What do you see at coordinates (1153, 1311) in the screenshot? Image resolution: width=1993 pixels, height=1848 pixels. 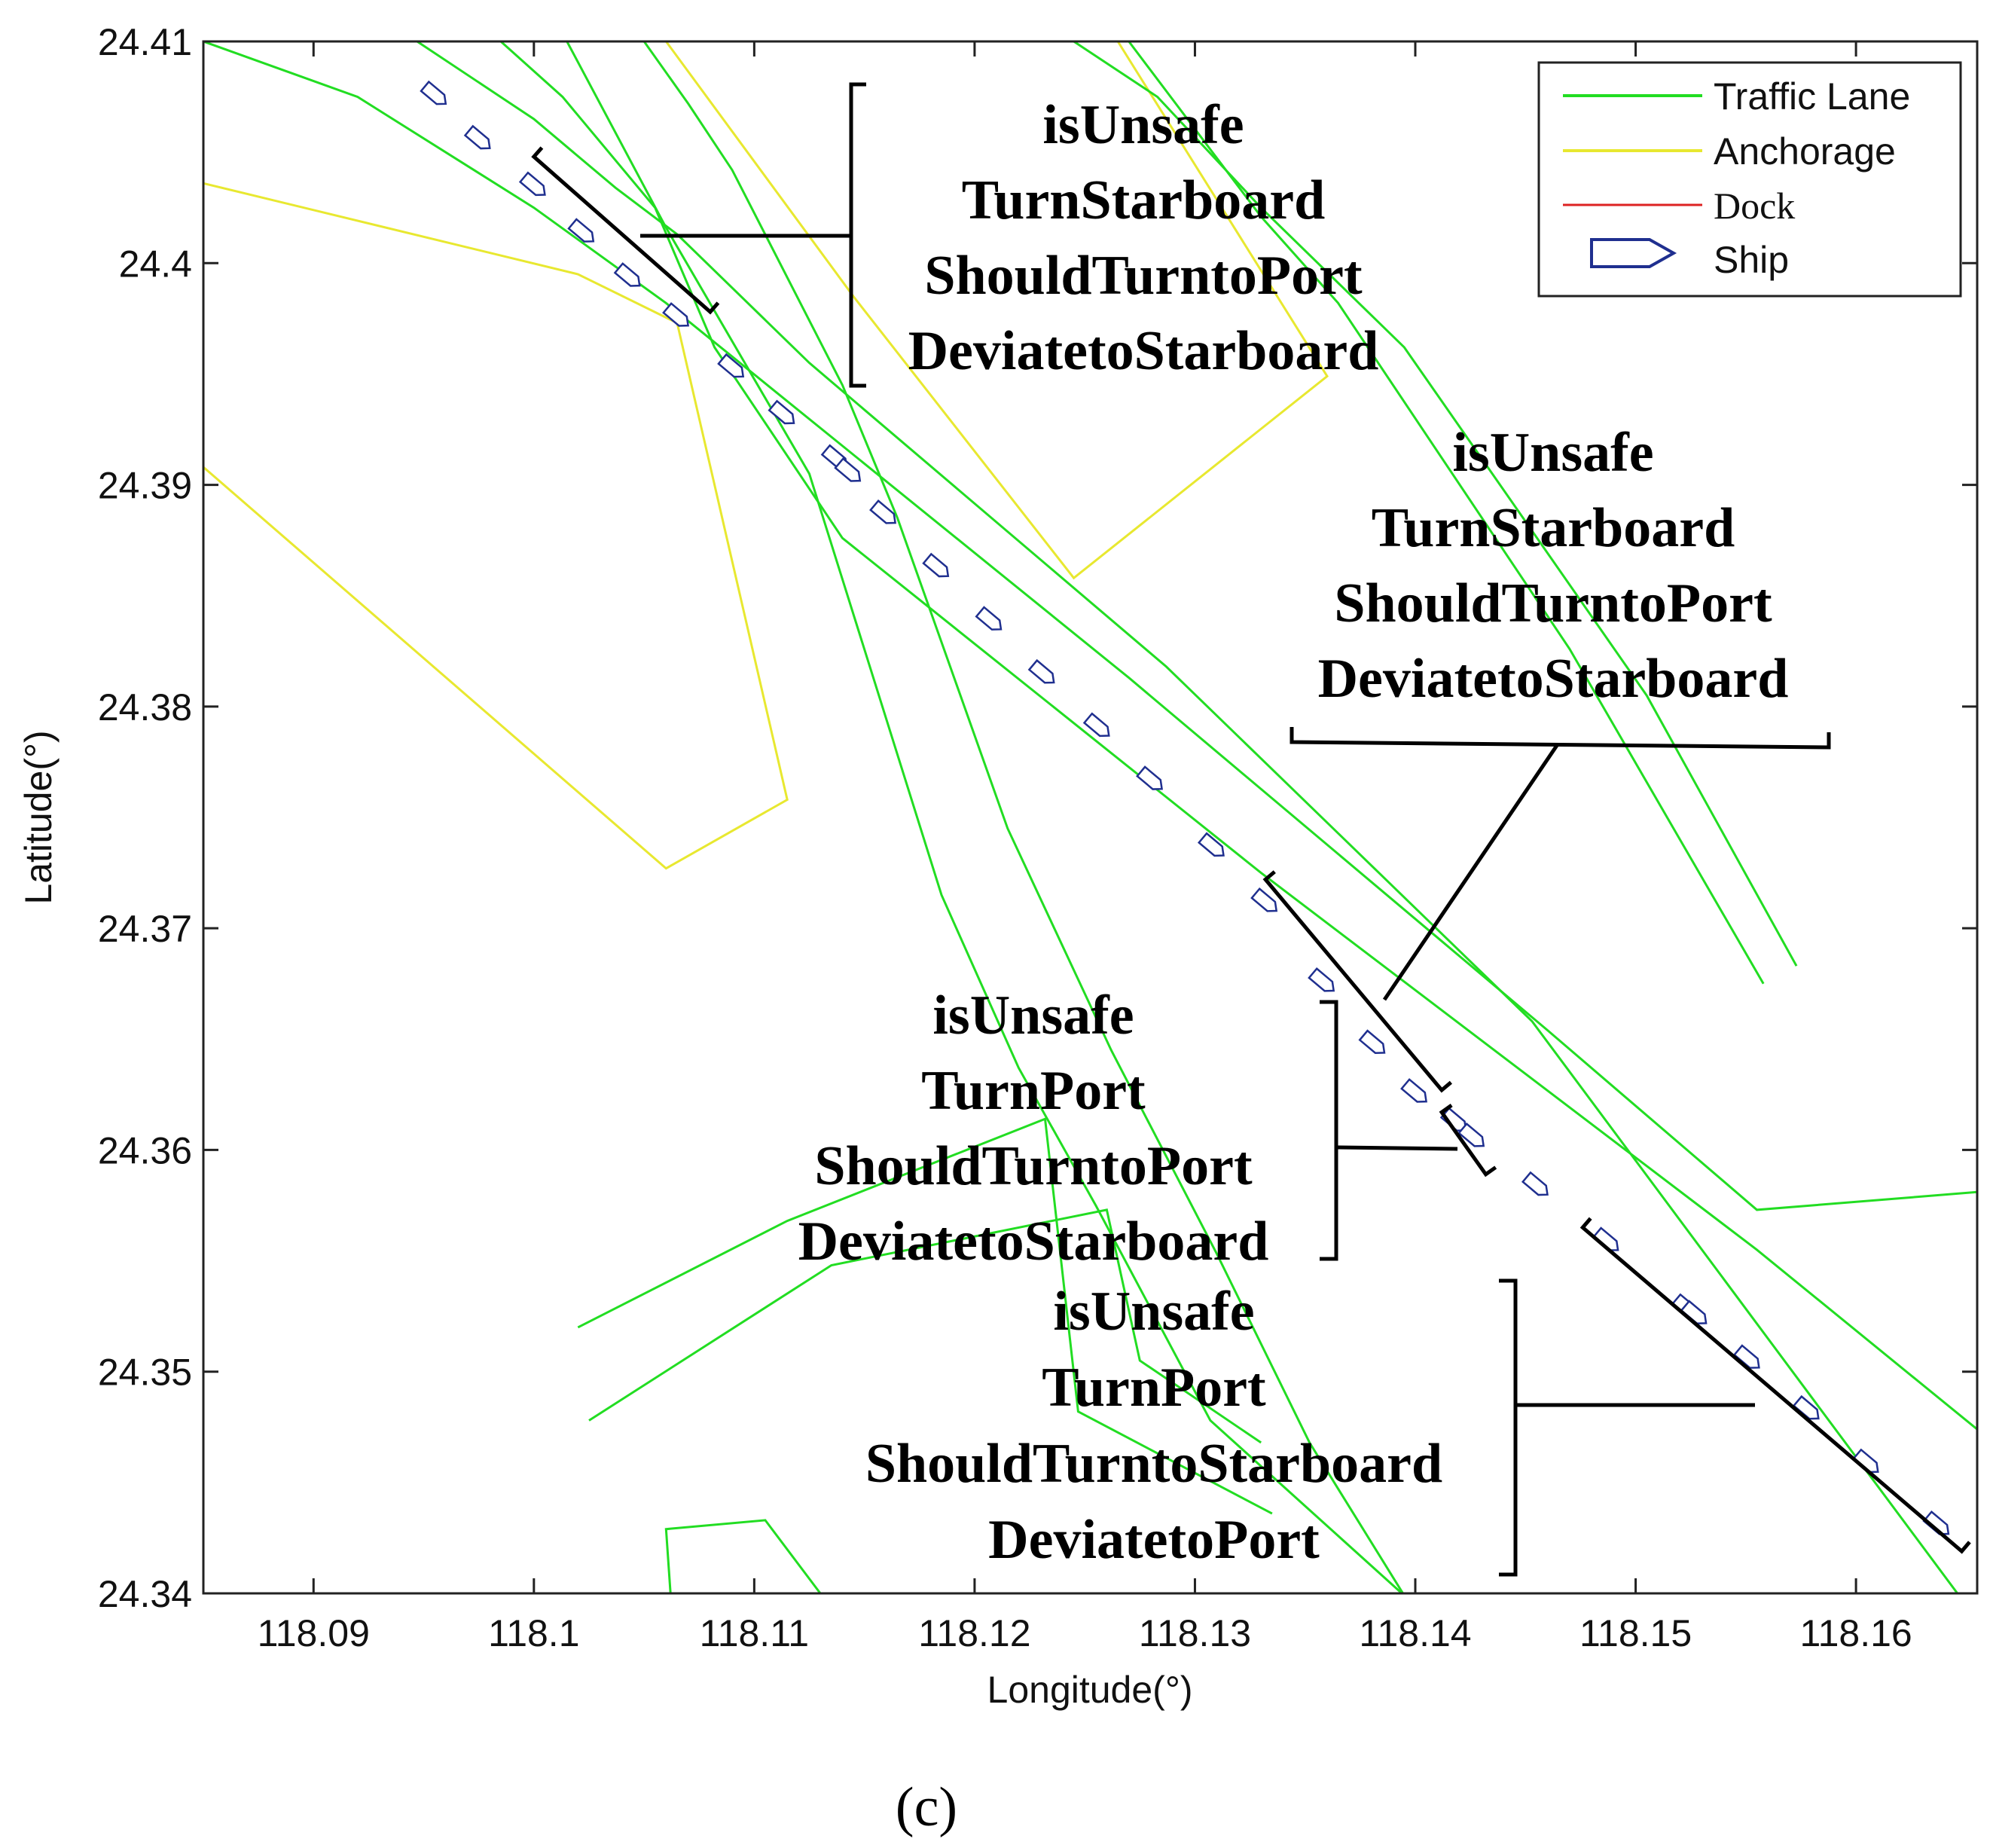 I see `annotation-4-line-1: isUnsafe` at bounding box center [1153, 1311].